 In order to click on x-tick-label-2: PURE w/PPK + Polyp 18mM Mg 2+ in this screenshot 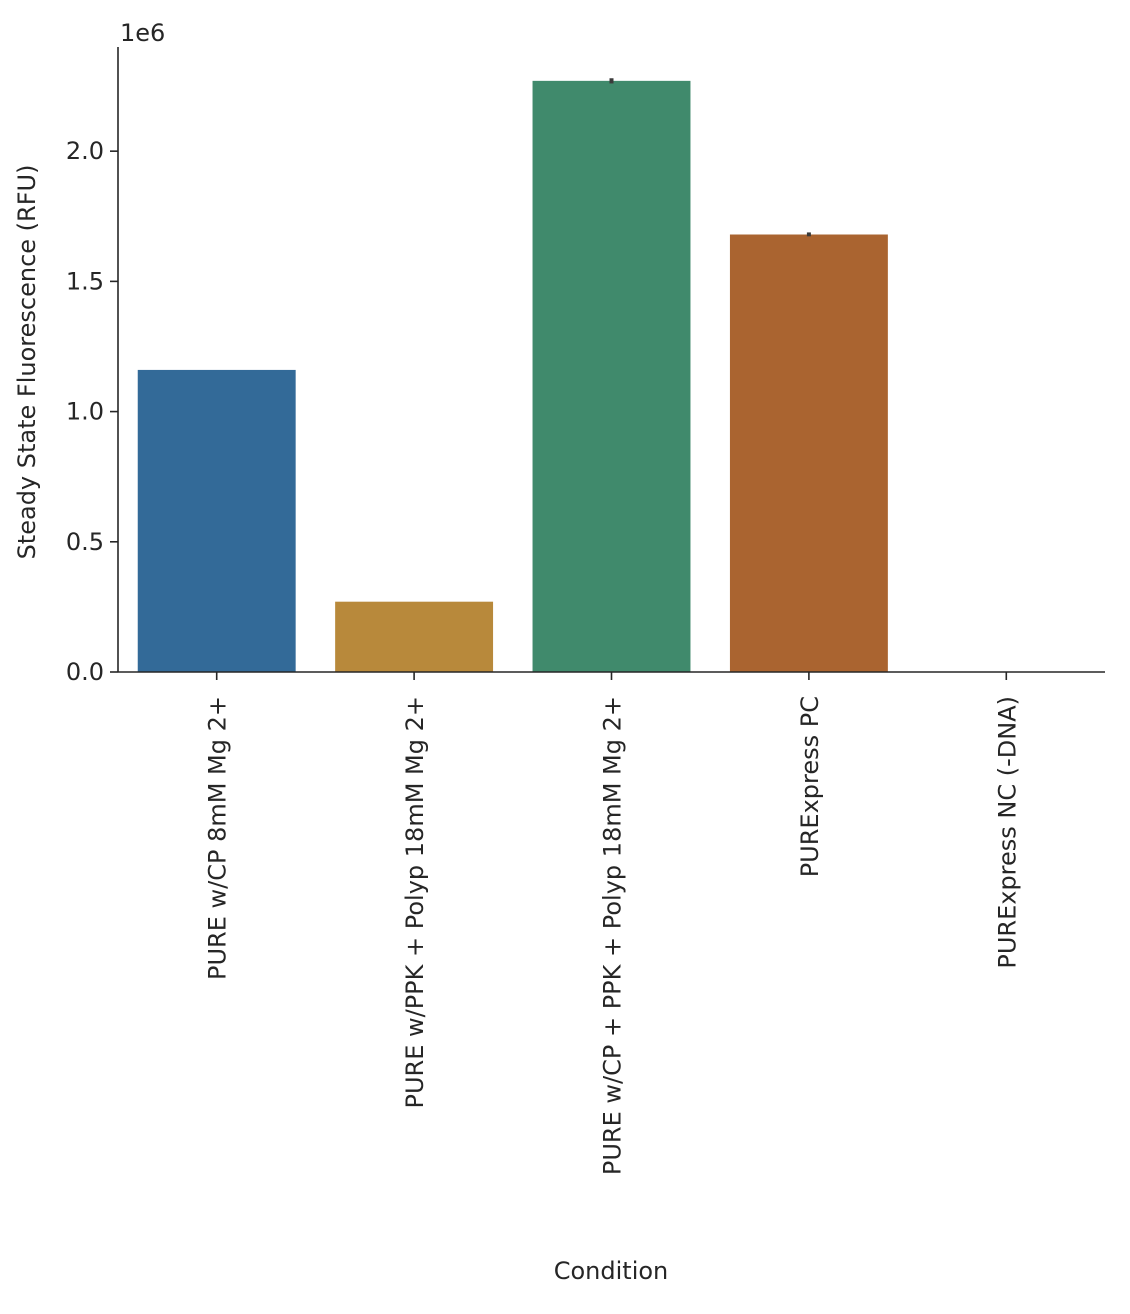, I will do `click(415, 902)`.